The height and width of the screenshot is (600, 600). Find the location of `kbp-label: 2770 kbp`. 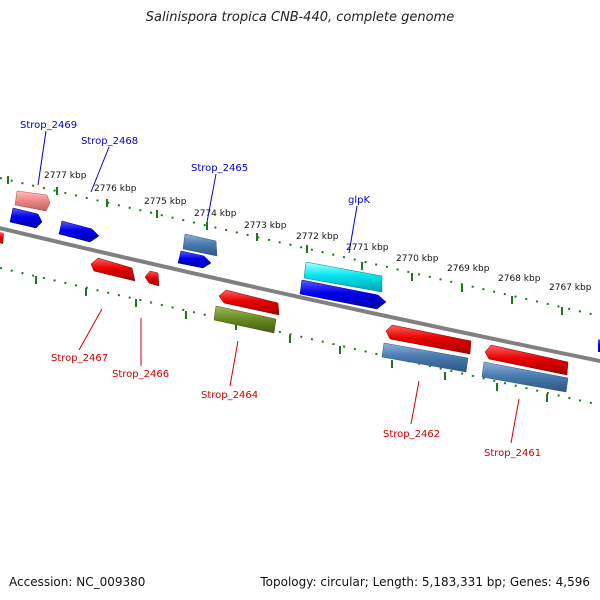

kbp-label: 2770 kbp is located at coordinates (417, 259).